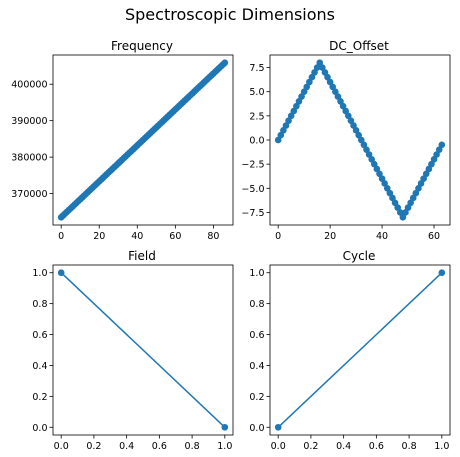 The width and height of the screenshot is (460, 457). I want to click on y-tick-label: −2.5, so click(252, 165).